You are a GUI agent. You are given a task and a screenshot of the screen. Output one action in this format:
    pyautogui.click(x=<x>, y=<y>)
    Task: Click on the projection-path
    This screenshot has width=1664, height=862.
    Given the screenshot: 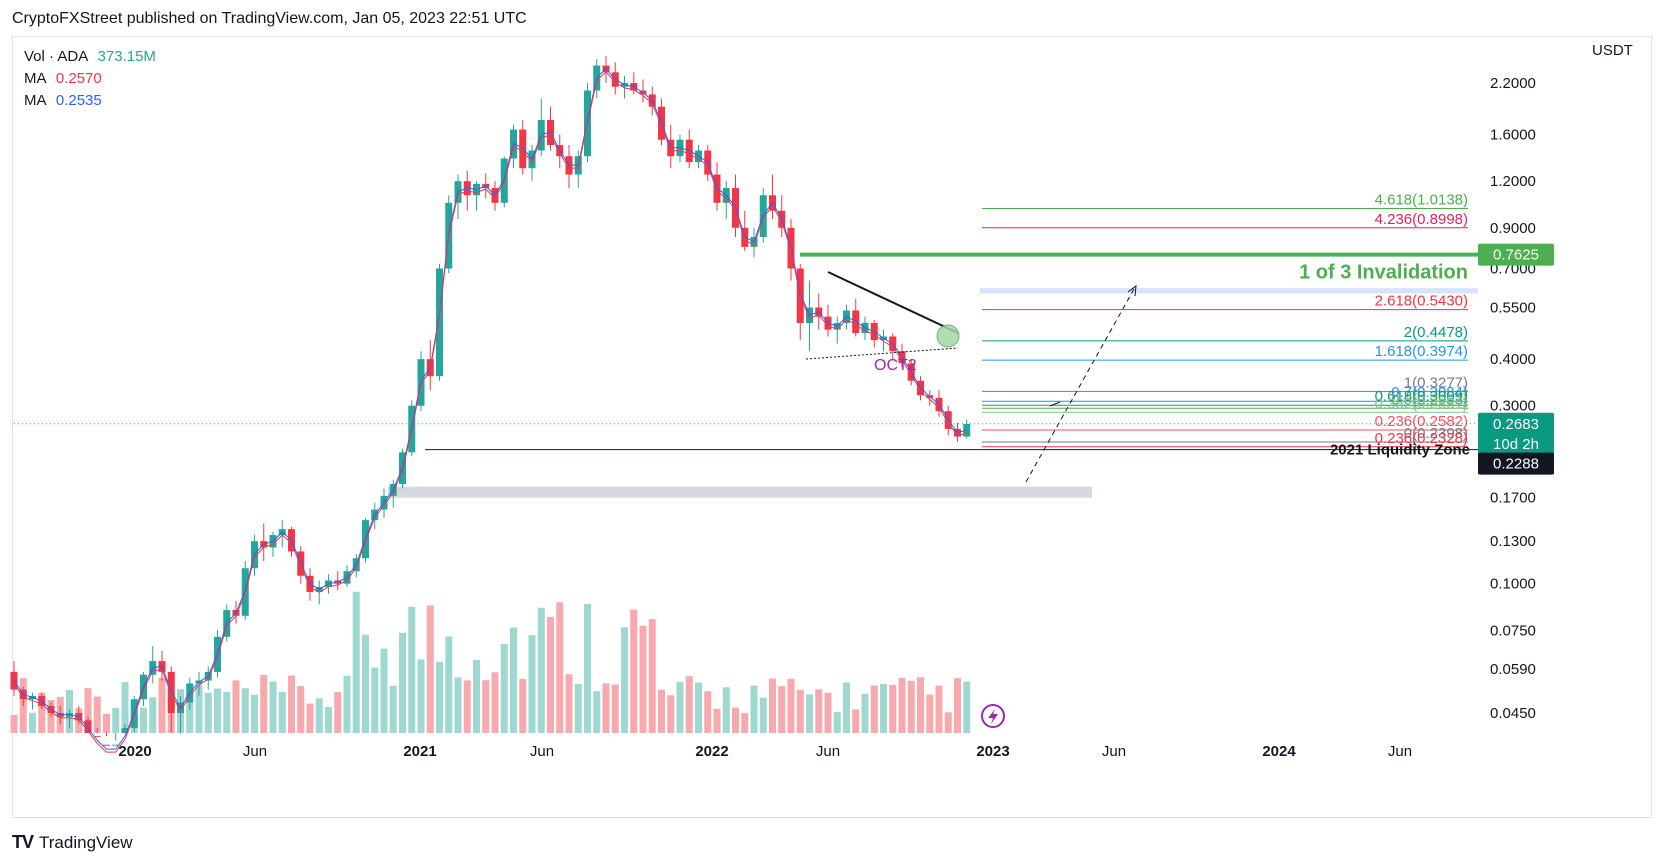 What is the action you would take?
    pyautogui.click(x=1080, y=385)
    